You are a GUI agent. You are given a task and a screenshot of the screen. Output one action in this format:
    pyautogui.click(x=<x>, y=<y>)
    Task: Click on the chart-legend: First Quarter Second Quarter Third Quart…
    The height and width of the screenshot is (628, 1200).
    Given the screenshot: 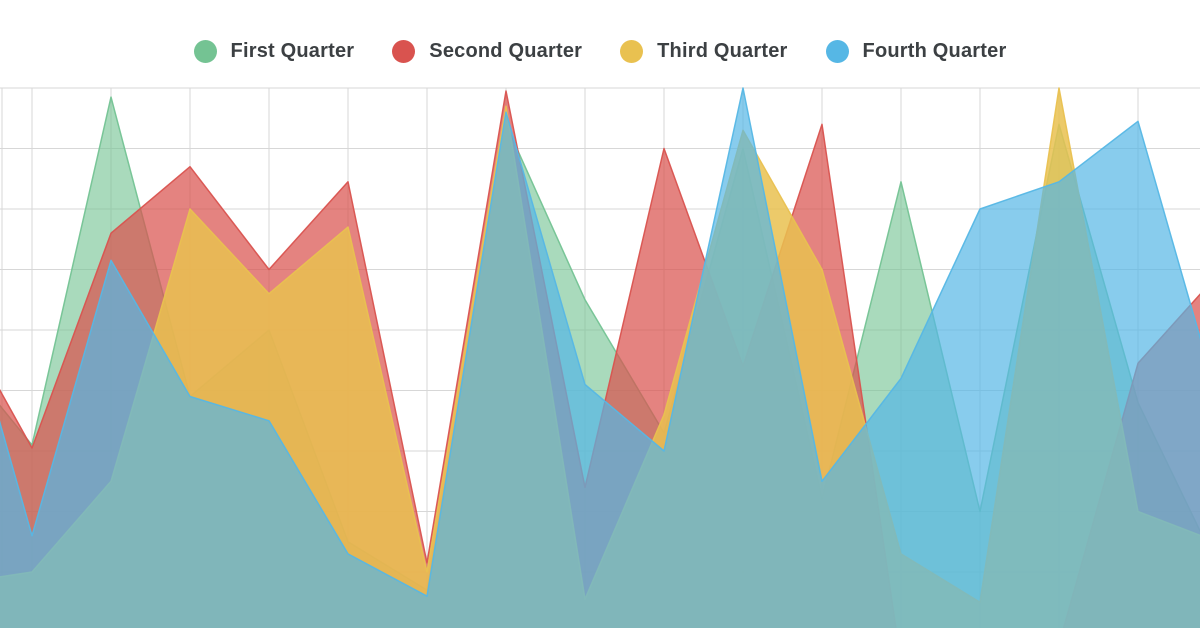 What is the action you would take?
    pyautogui.click(x=600, y=51)
    